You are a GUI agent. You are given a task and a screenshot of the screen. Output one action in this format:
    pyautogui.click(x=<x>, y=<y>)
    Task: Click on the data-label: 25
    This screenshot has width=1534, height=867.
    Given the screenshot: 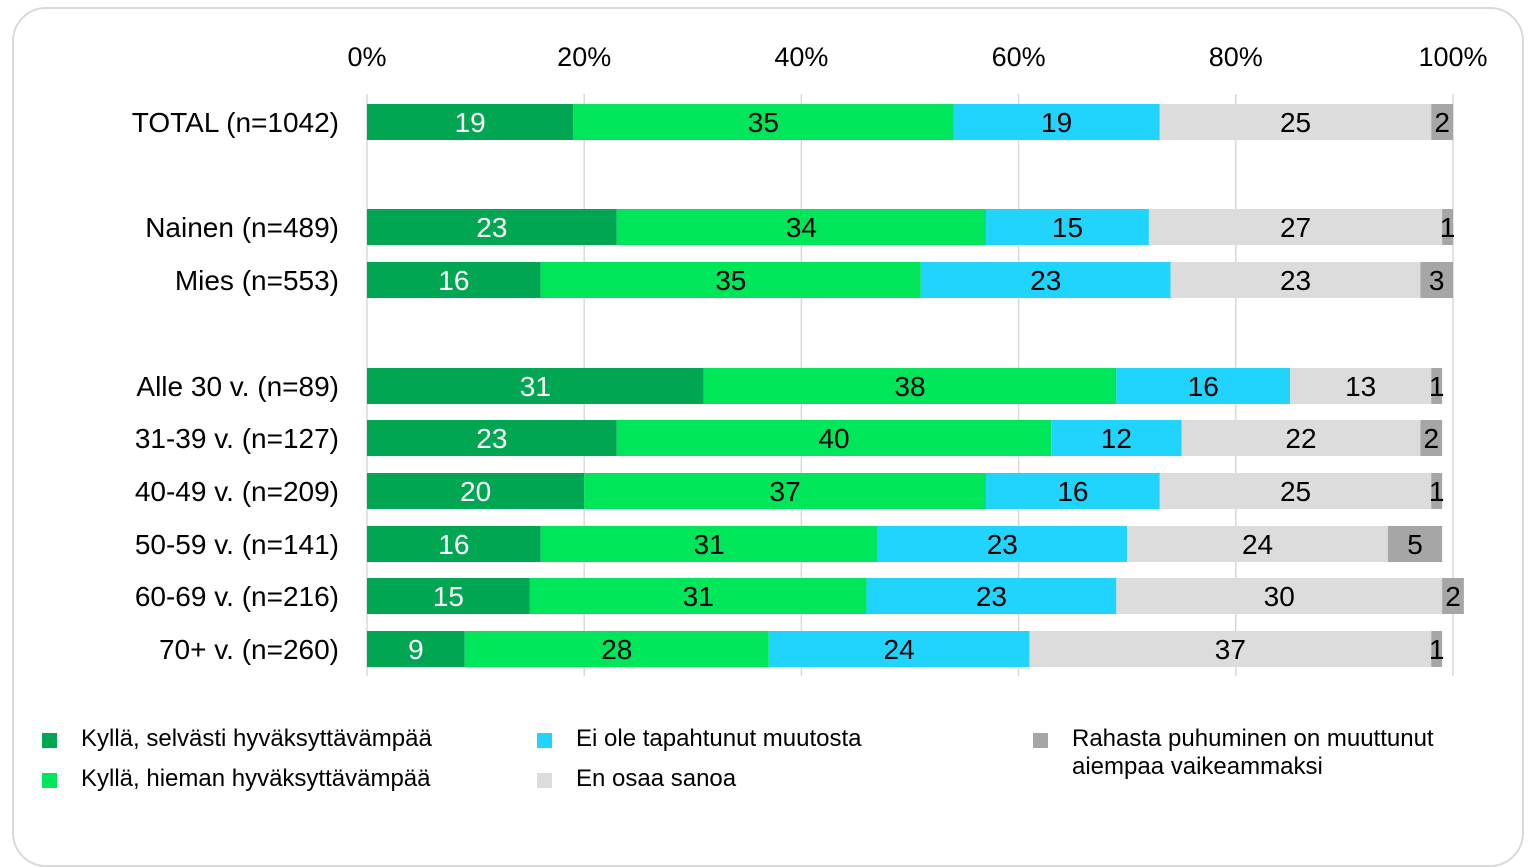 What is the action you would take?
    pyautogui.click(x=1295, y=491)
    